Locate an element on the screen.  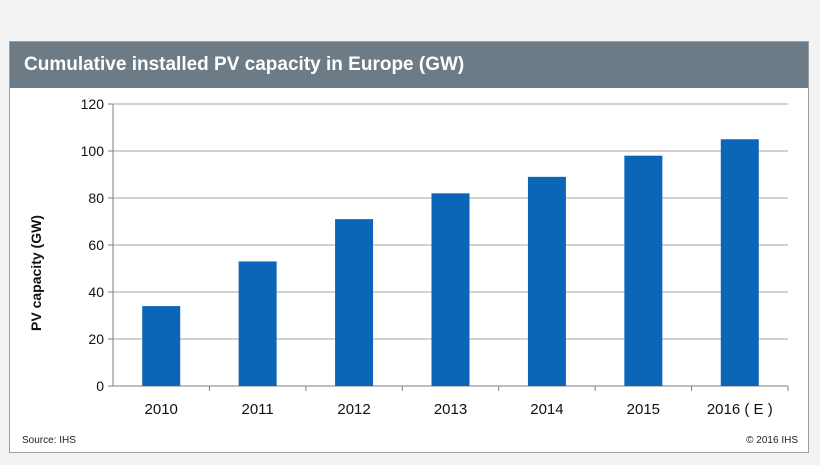
x-tick-label: 2010 is located at coordinates (161, 409).